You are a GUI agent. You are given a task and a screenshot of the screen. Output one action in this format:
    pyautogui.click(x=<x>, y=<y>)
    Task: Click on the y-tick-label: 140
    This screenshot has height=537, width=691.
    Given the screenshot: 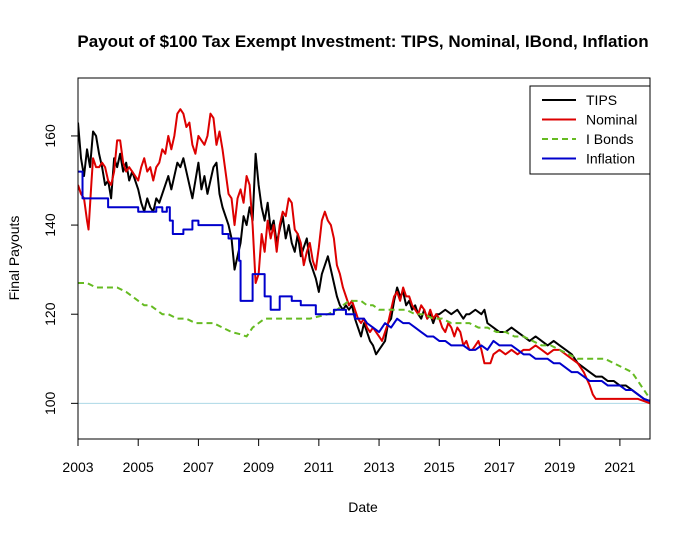 What is the action you would take?
    pyautogui.click(x=50, y=225)
    